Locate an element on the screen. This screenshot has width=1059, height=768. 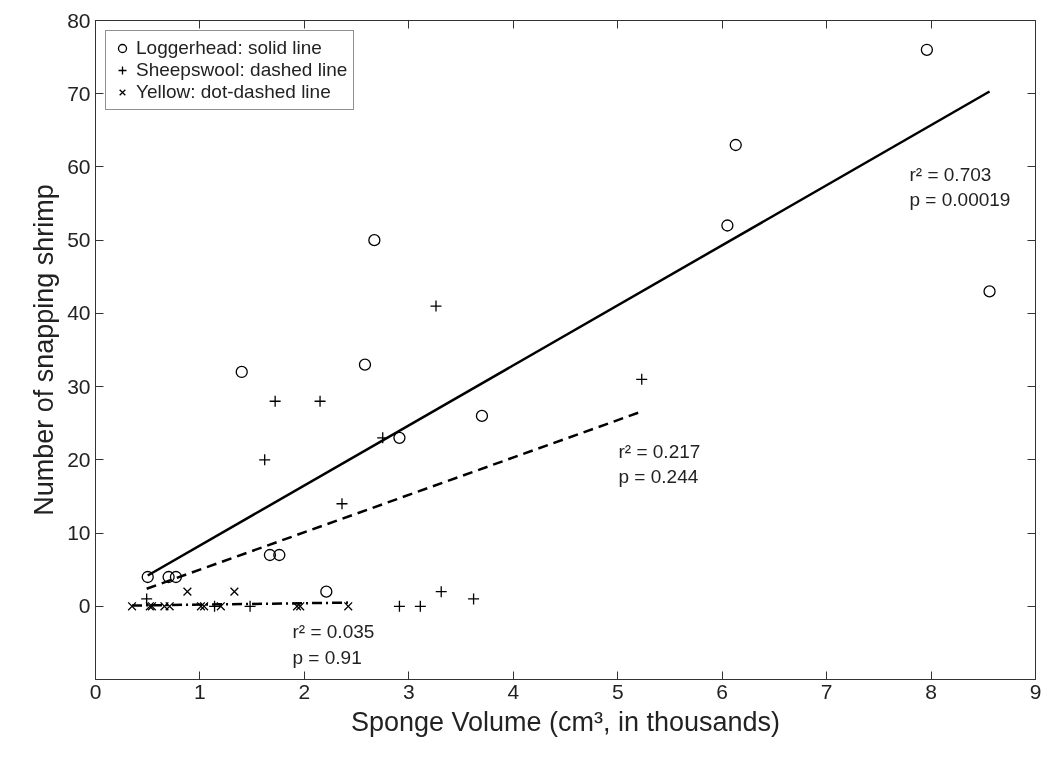
x-tick-label: 7 is located at coordinates (826, 691).